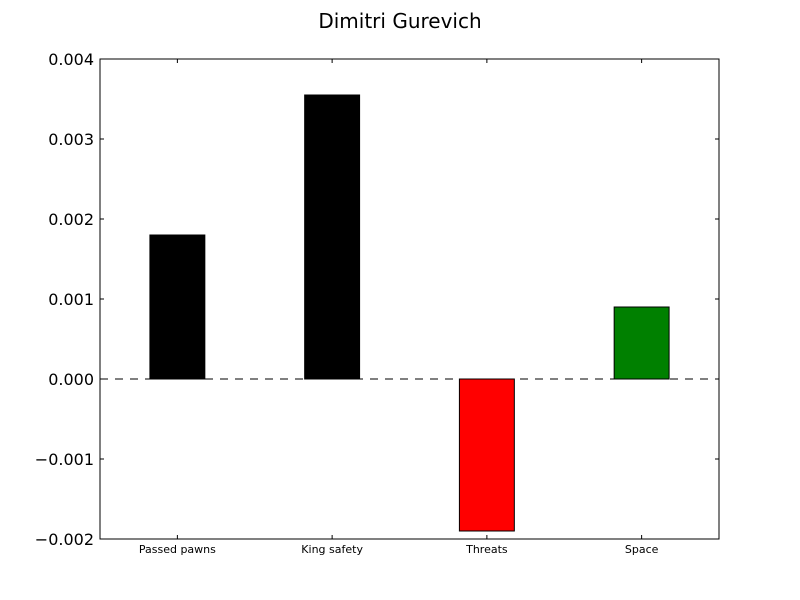 The width and height of the screenshot is (800, 600). What do you see at coordinates (71, 139) in the screenshot?
I see `y-tick-label: 0.003` at bounding box center [71, 139].